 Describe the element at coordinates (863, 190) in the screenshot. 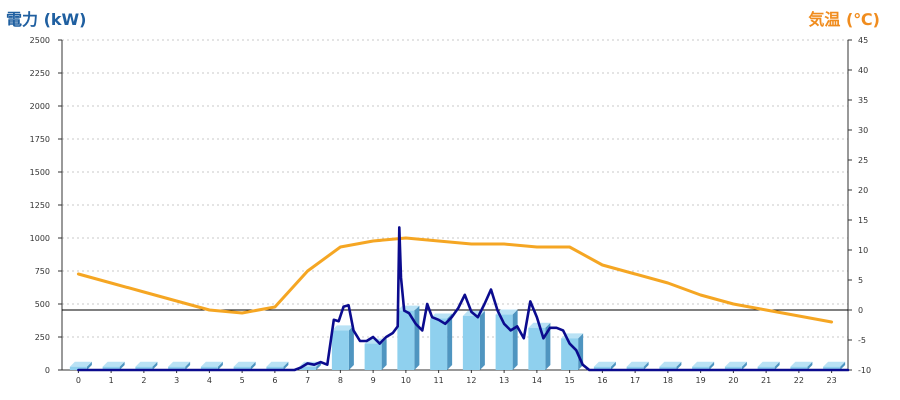

I see `right-tick-label: 20` at that location.